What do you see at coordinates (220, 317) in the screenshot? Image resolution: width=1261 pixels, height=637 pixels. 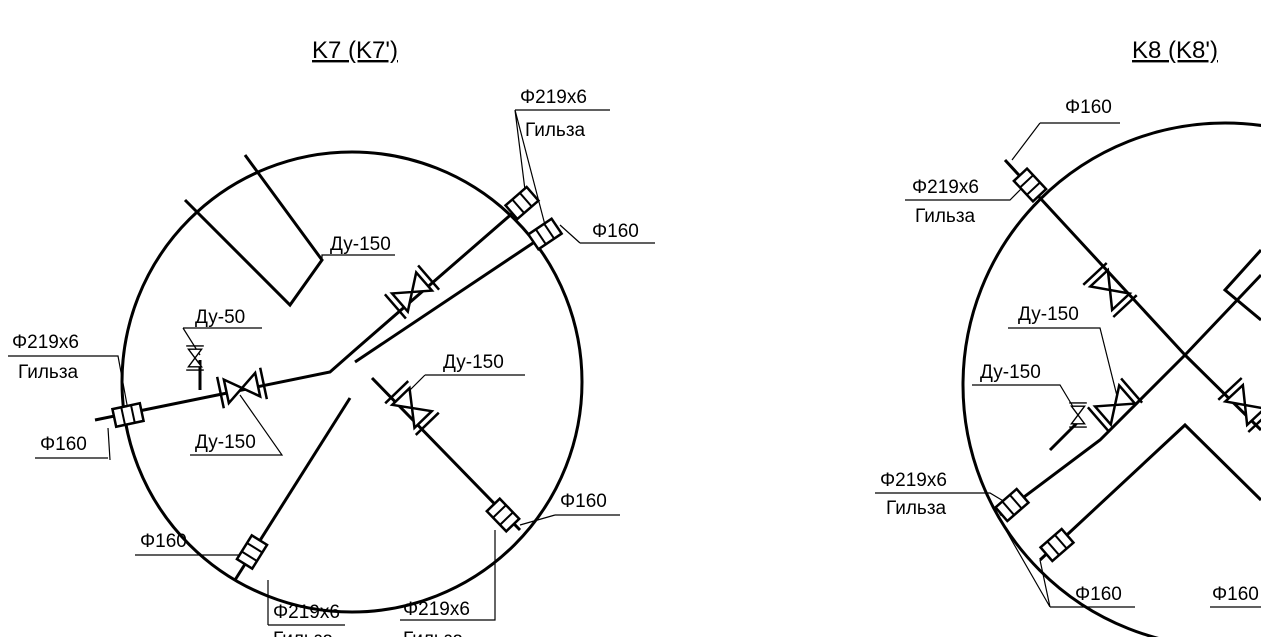 I see `label: Ду-50` at bounding box center [220, 317].